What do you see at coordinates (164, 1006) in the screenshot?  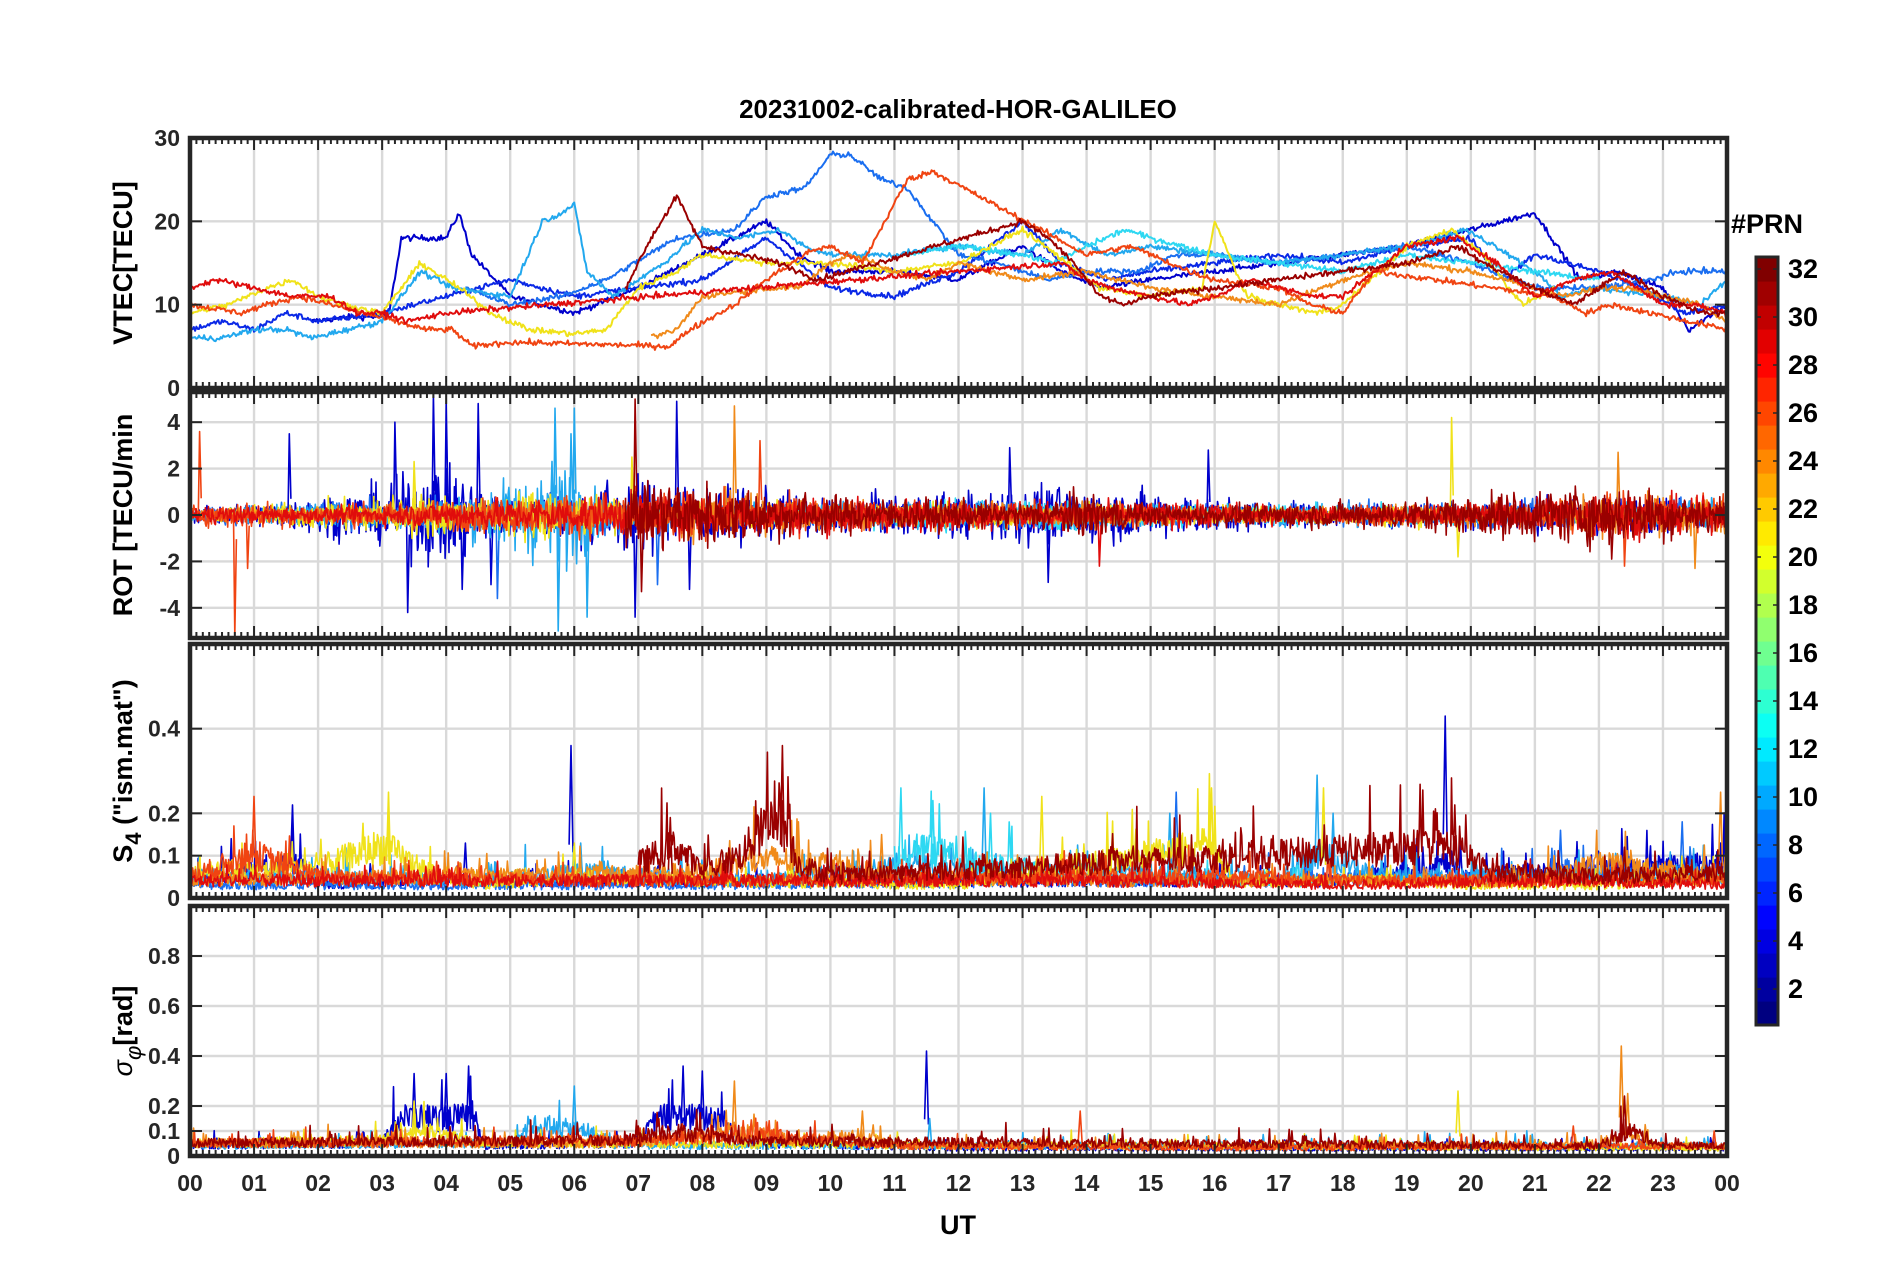 I see `y-tick-label: 0.6` at bounding box center [164, 1006].